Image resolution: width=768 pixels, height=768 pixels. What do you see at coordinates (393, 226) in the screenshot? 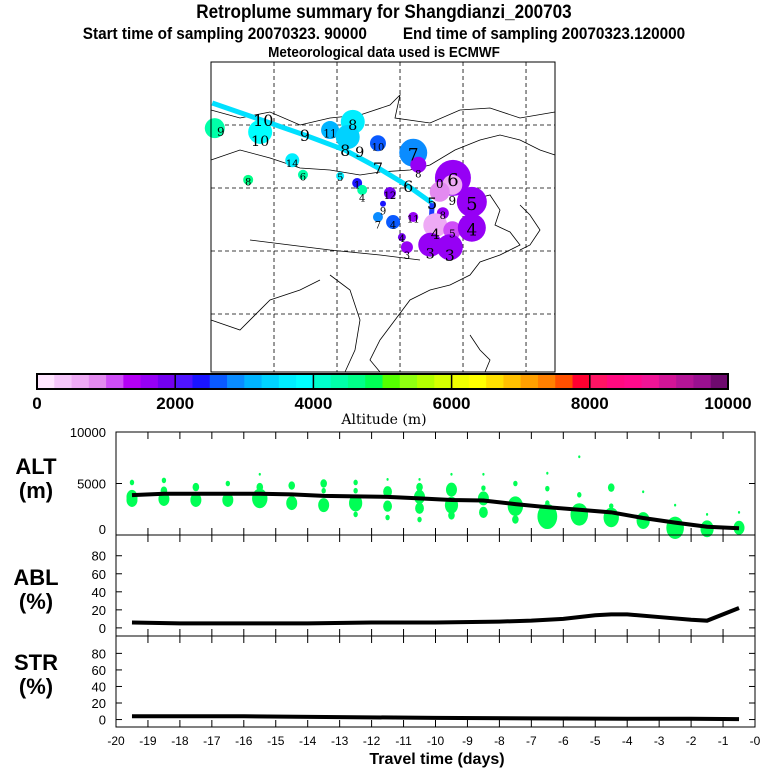
I see `plume-point-label: 4` at bounding box center [393, 226].